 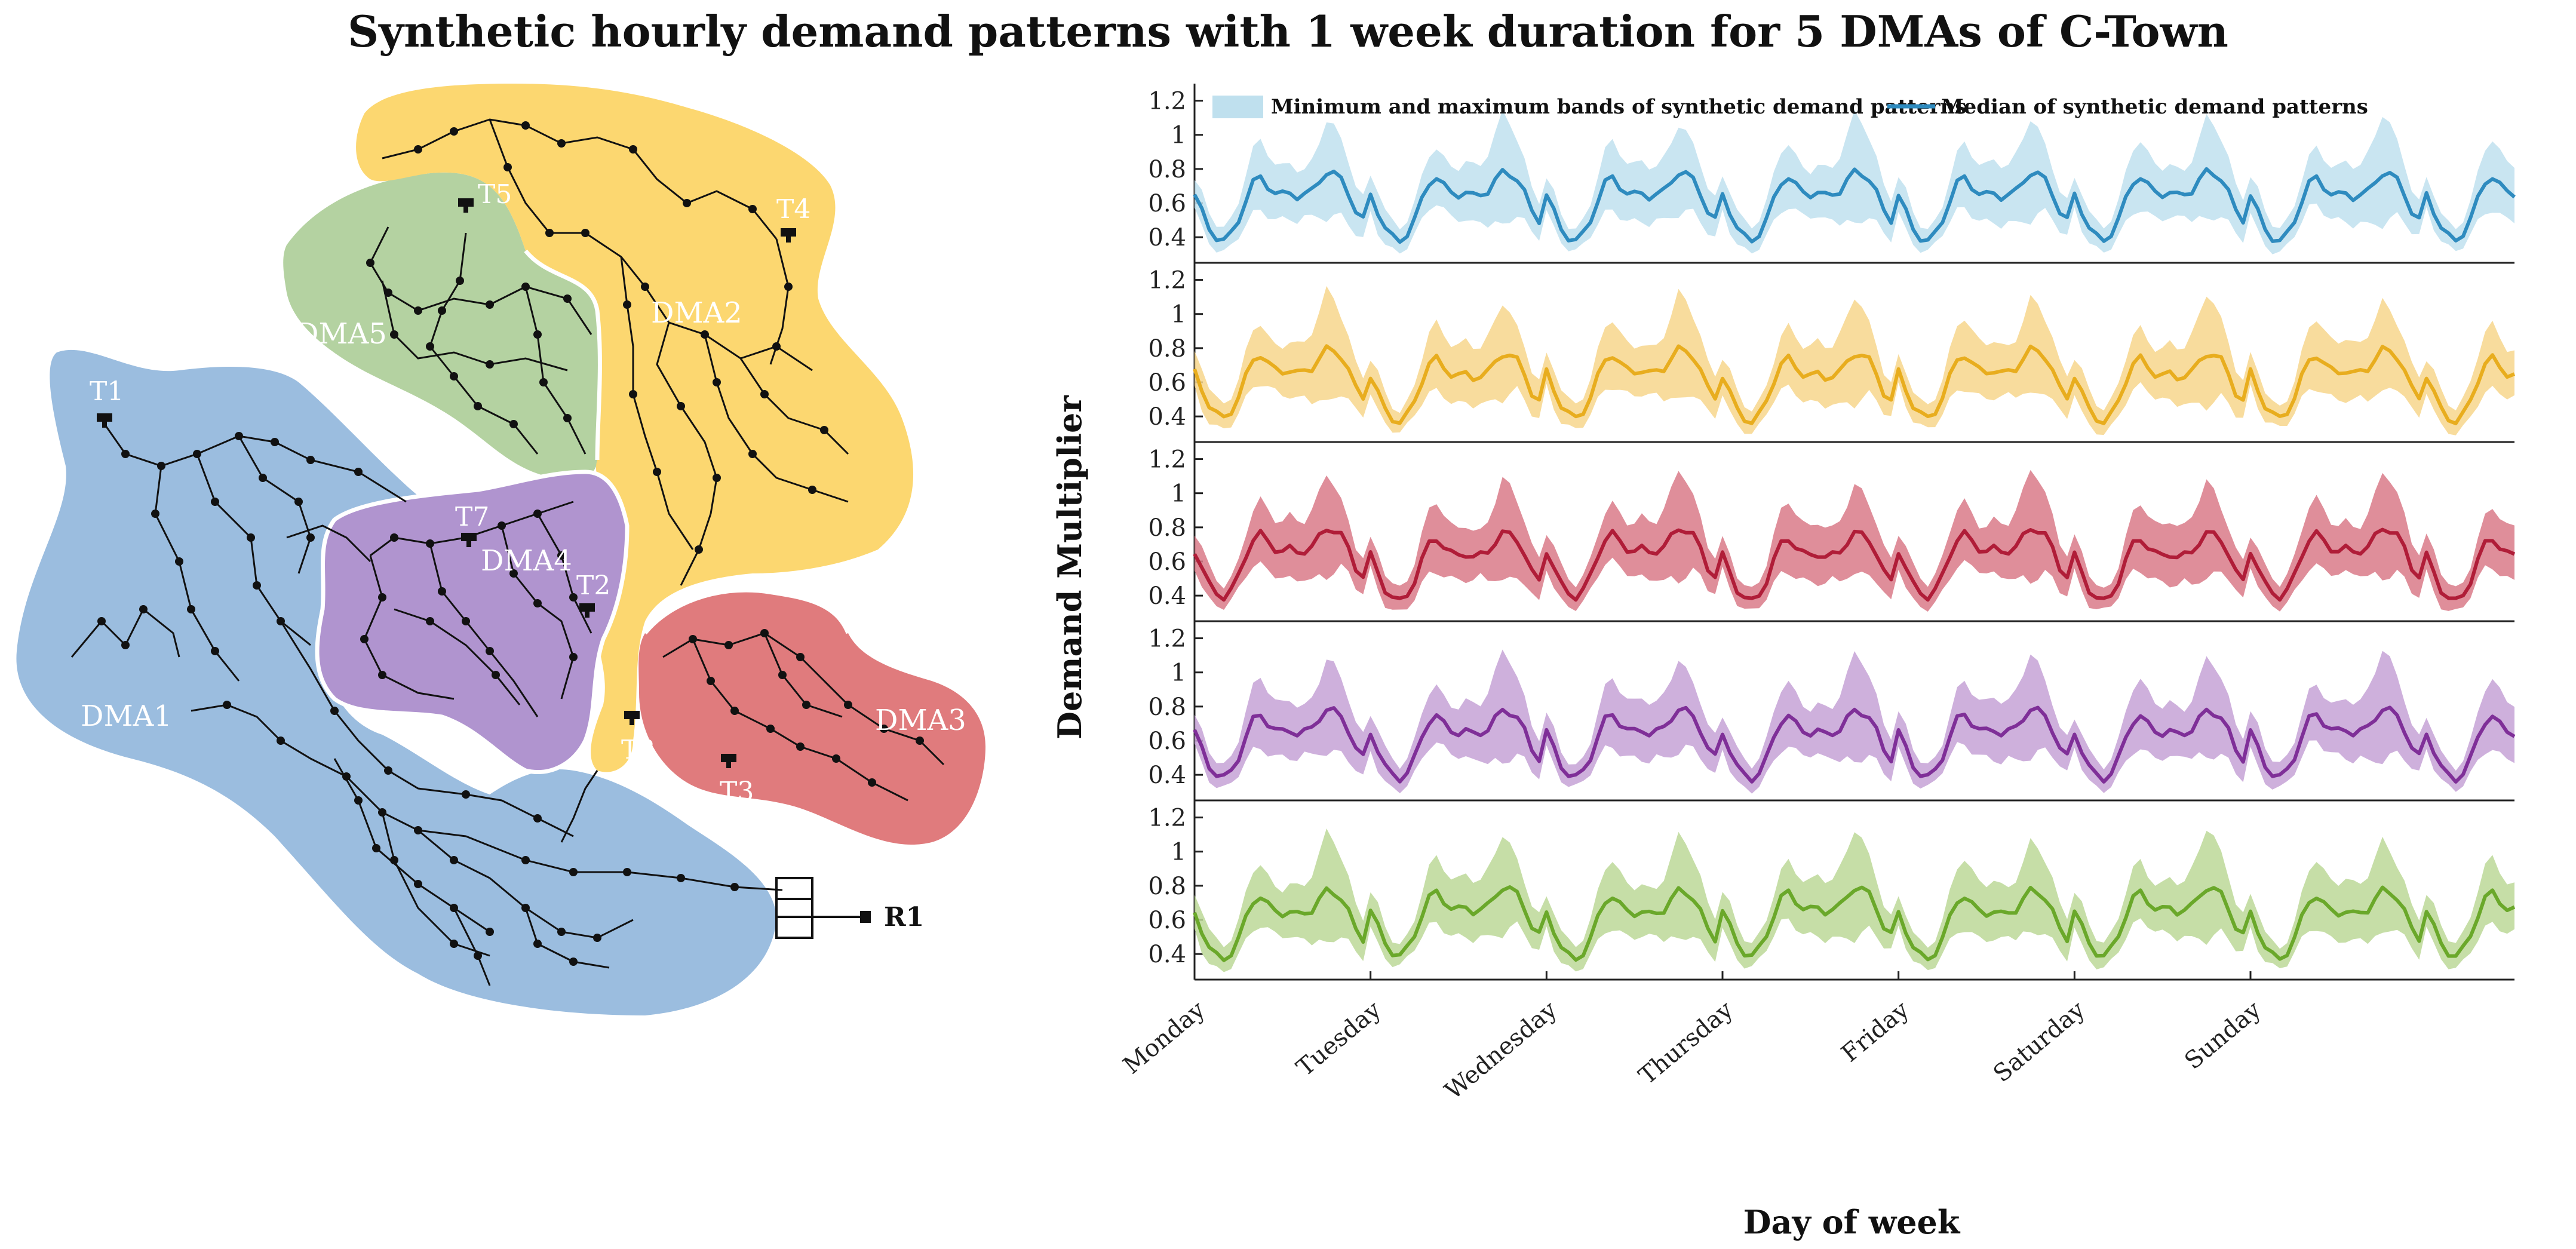 What do you see at coordinates (526, 561) in the screenshot?
I see `zone-label-dma4: DMA4` at bounding box center [526, 561].